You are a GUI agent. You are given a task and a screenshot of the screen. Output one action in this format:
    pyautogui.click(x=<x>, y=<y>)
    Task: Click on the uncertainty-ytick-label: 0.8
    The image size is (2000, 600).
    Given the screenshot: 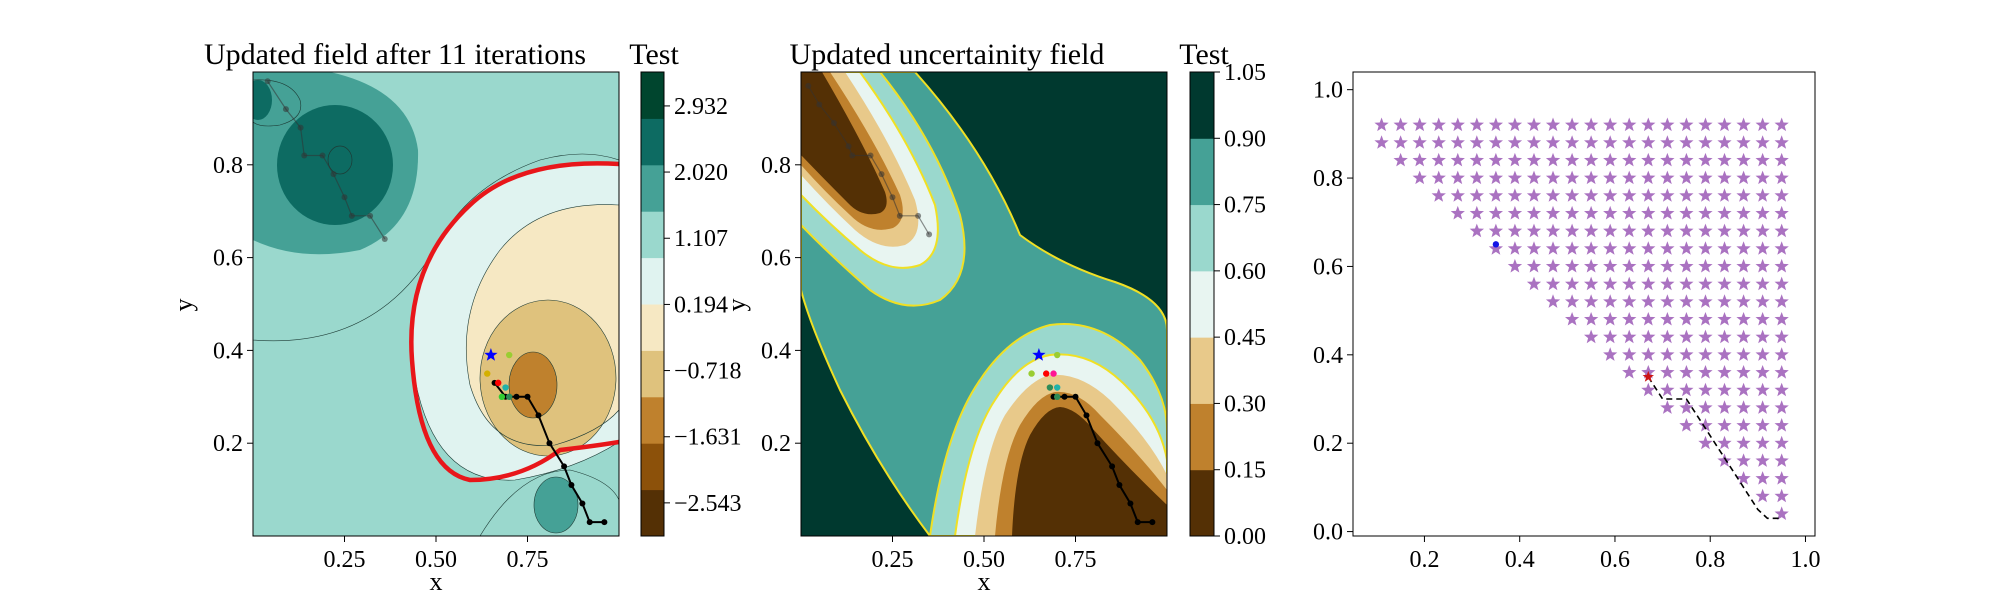 What is the action you would take?
    pyautogui.click(x=776, y=166)
    